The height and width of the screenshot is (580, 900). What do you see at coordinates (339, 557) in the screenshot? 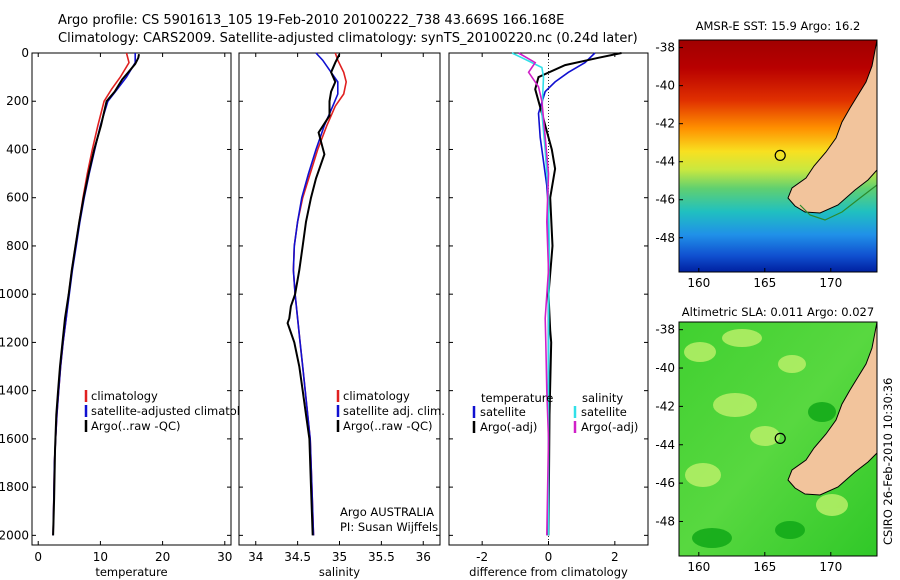
I see `x-tick-label: 35` at bounding box center [339, 557].